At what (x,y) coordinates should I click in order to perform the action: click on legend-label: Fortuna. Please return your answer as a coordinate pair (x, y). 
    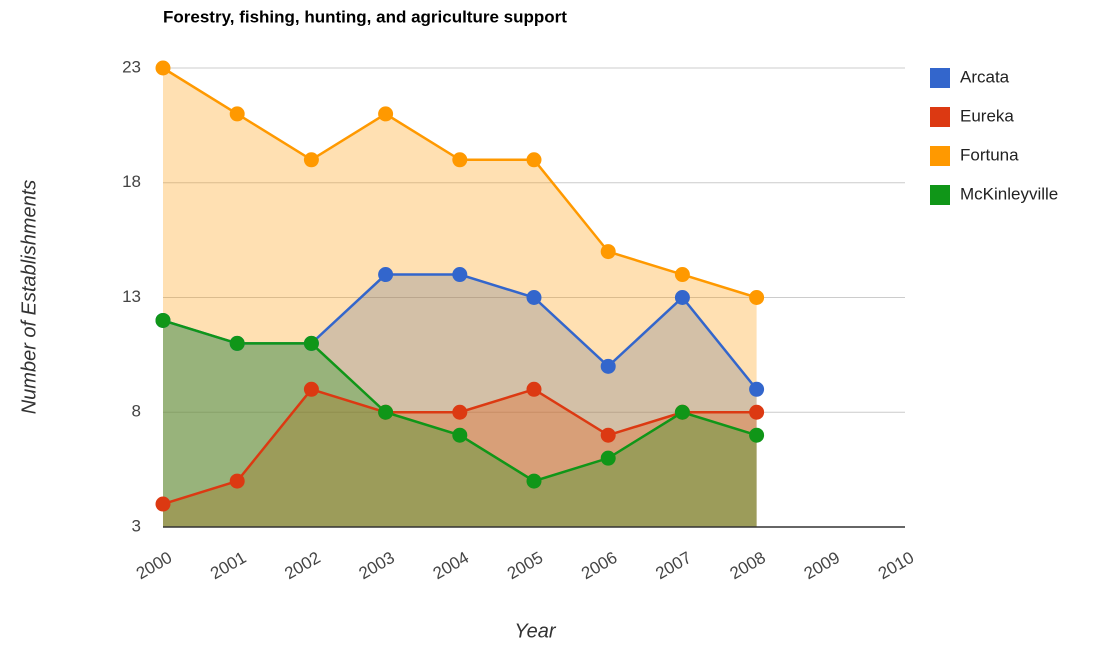
    Looking at the image, I should click on (989, 154).